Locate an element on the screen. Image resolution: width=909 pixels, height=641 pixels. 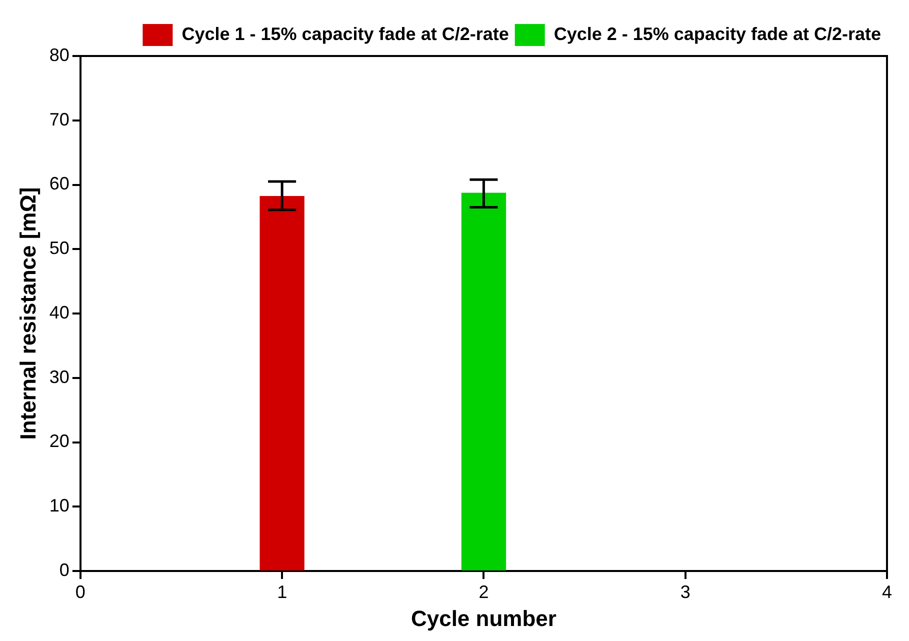
y-tick-label: 30 is located at coordinates (59, 376).